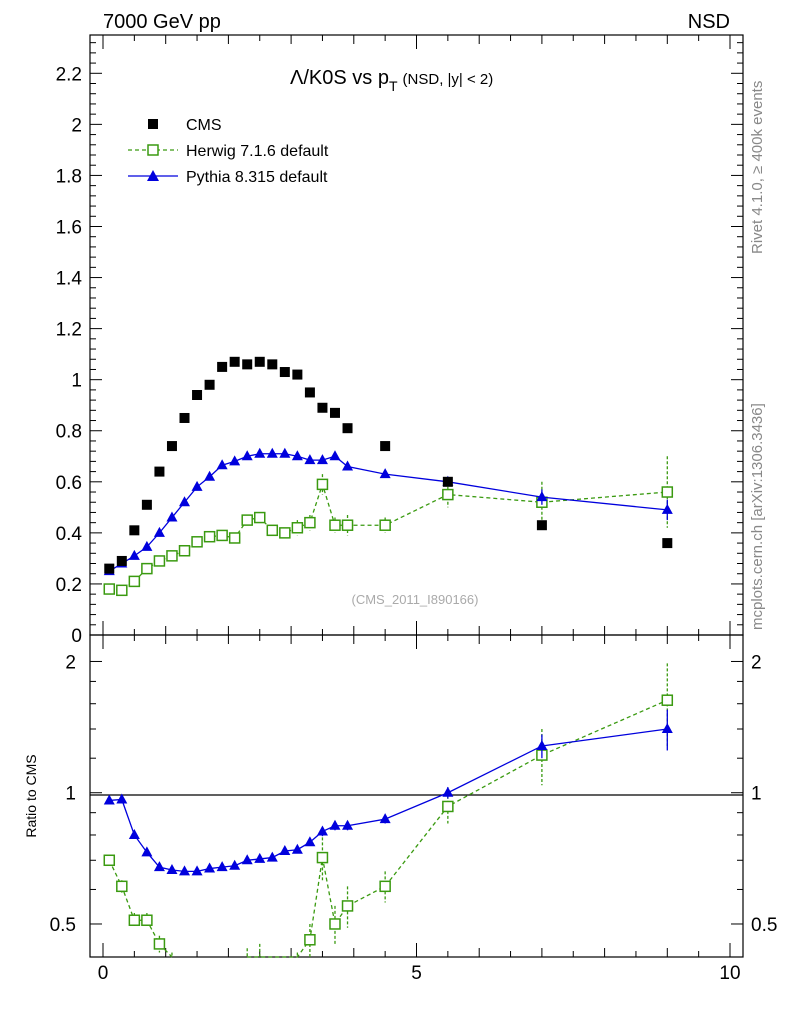  I want to click on y-tick-label: 1.4, so click(69, 279).